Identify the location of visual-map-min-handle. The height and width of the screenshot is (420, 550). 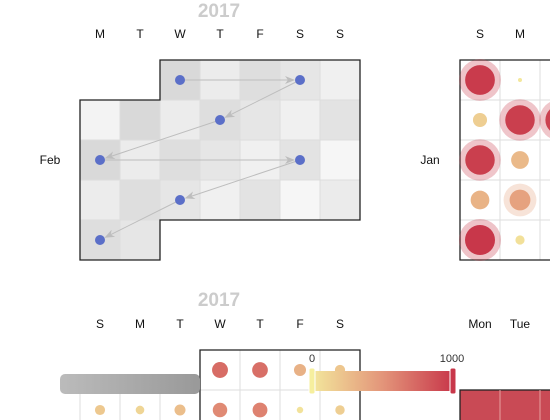
(312, 381).